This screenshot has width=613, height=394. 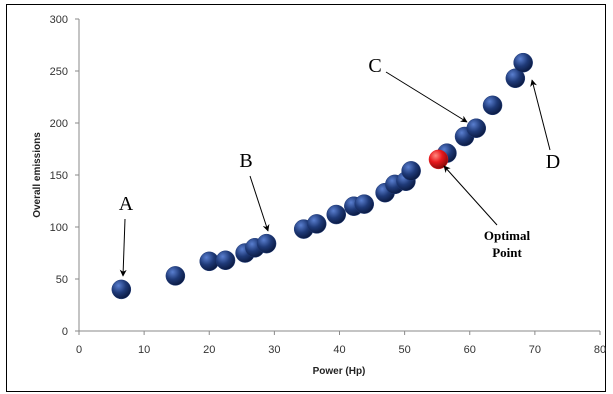 What do you see at coordinates (123, 247) in the screenshot?
I see `annotation-a-arrow` at bounding box center [123, 247].